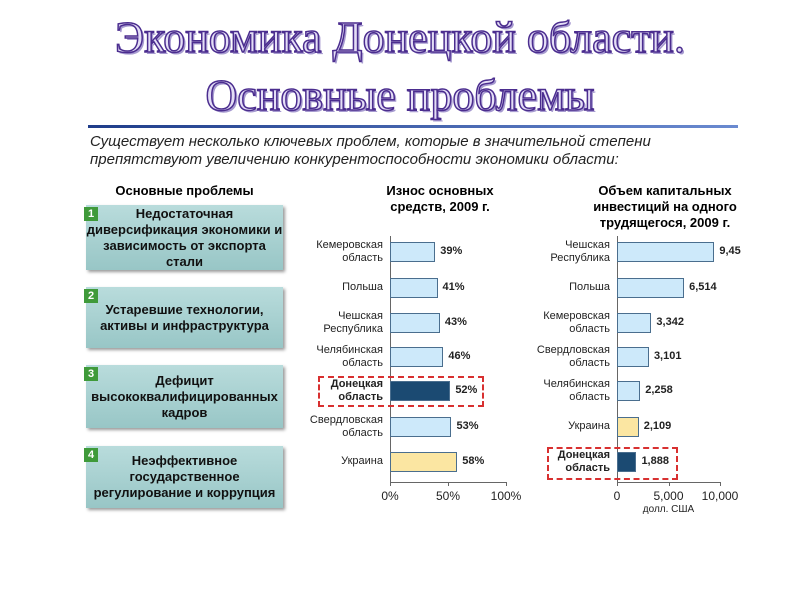  I want to click on value-label: 53%, so click(467, 426).